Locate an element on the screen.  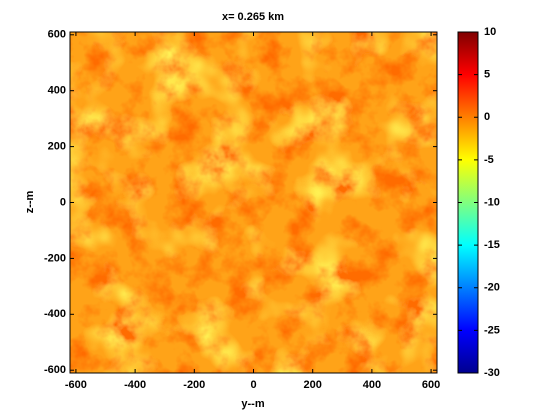
y-tick-label: -400 is located at coordinates (55, 314).